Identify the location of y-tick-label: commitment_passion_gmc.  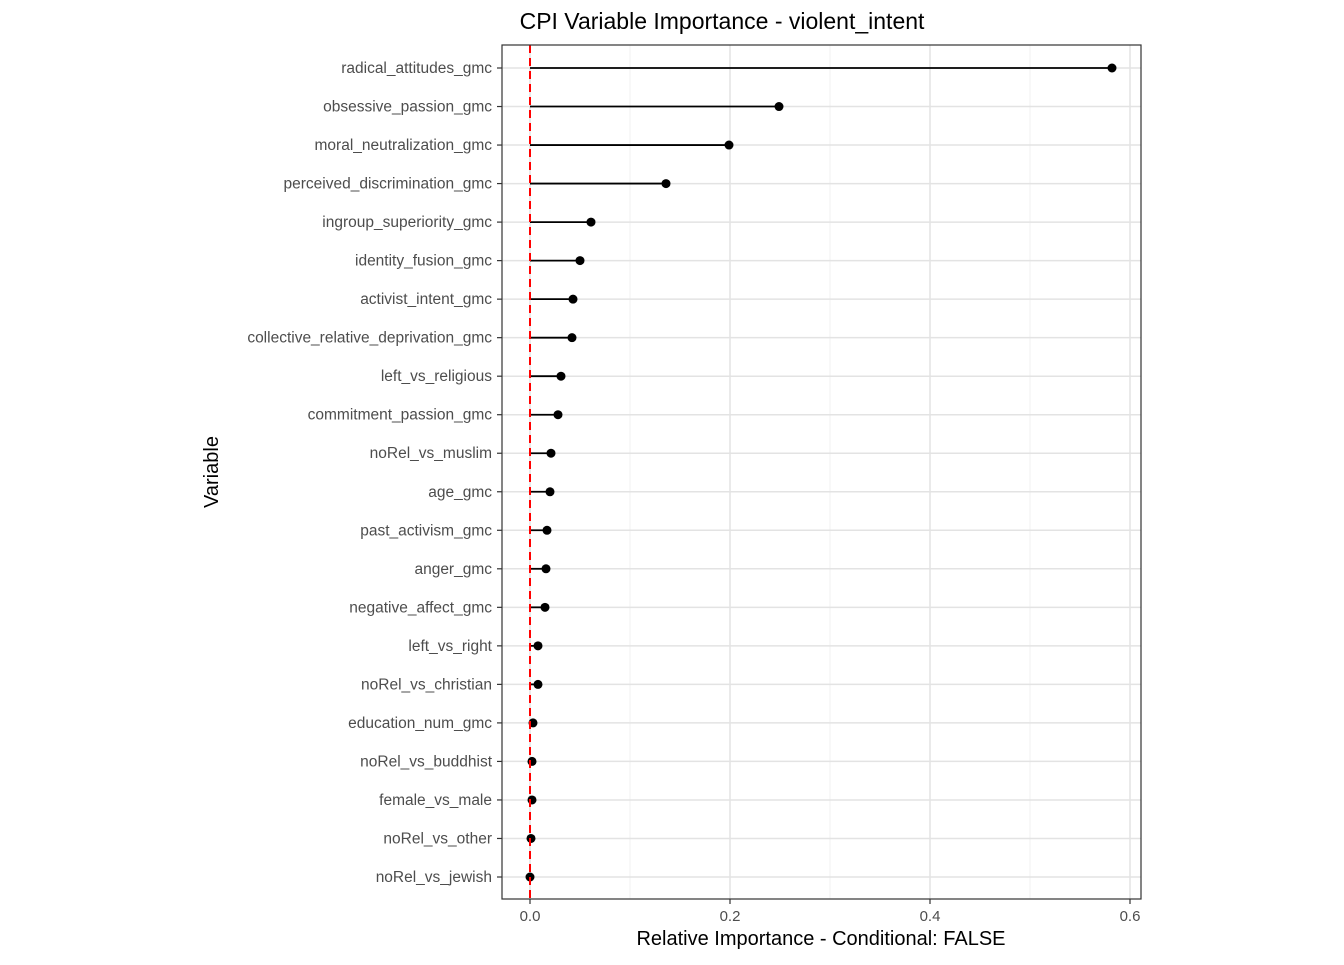
(400, 415).